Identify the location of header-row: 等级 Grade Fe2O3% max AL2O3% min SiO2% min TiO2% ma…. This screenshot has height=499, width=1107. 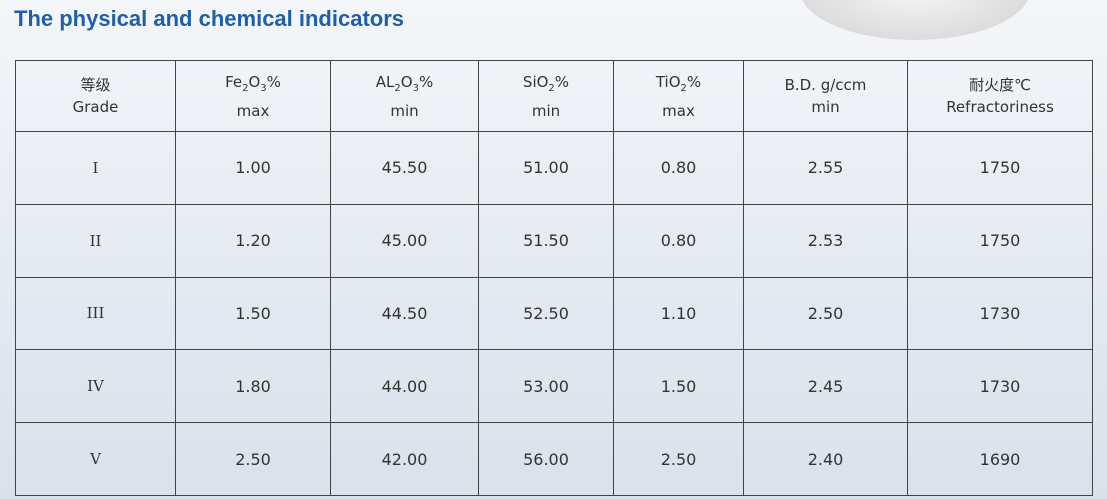
(554, 96).